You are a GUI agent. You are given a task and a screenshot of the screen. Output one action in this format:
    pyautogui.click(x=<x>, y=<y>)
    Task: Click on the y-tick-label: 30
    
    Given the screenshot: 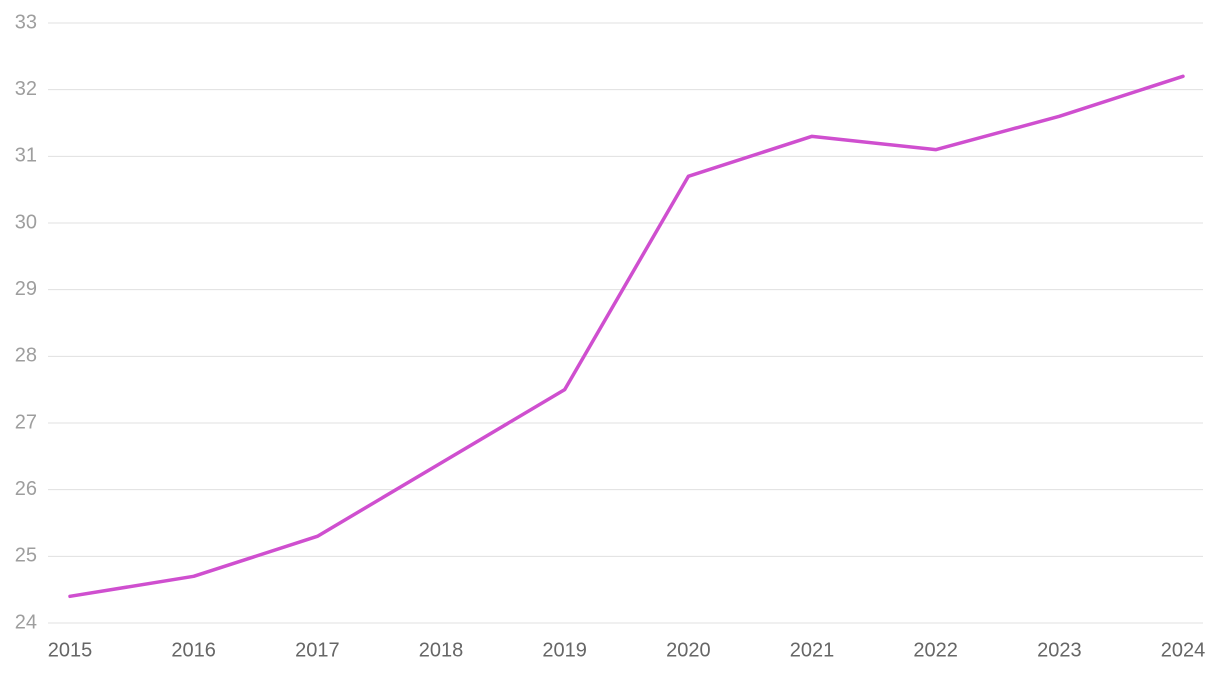 What is the action you would take?
    pyautogui.click(x=26, y=222)
    